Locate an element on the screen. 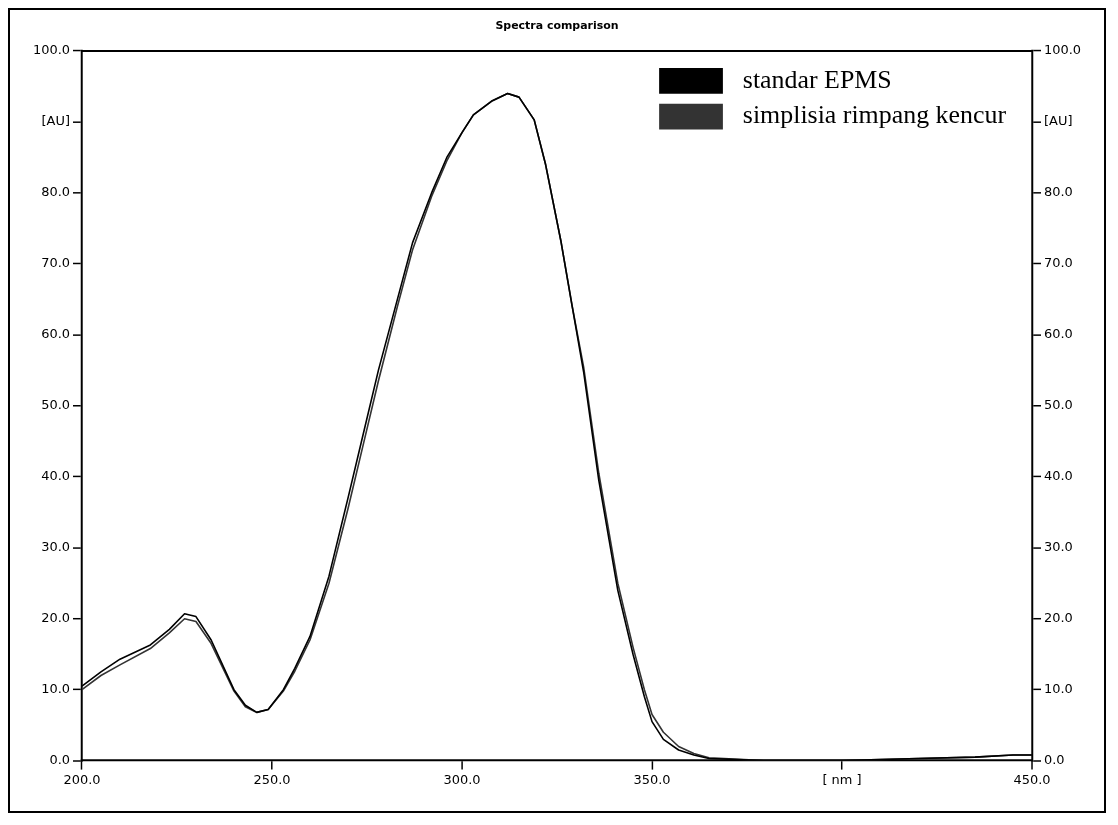  y2-tick-label: 20.0 is located at coordinates (1058, 618).